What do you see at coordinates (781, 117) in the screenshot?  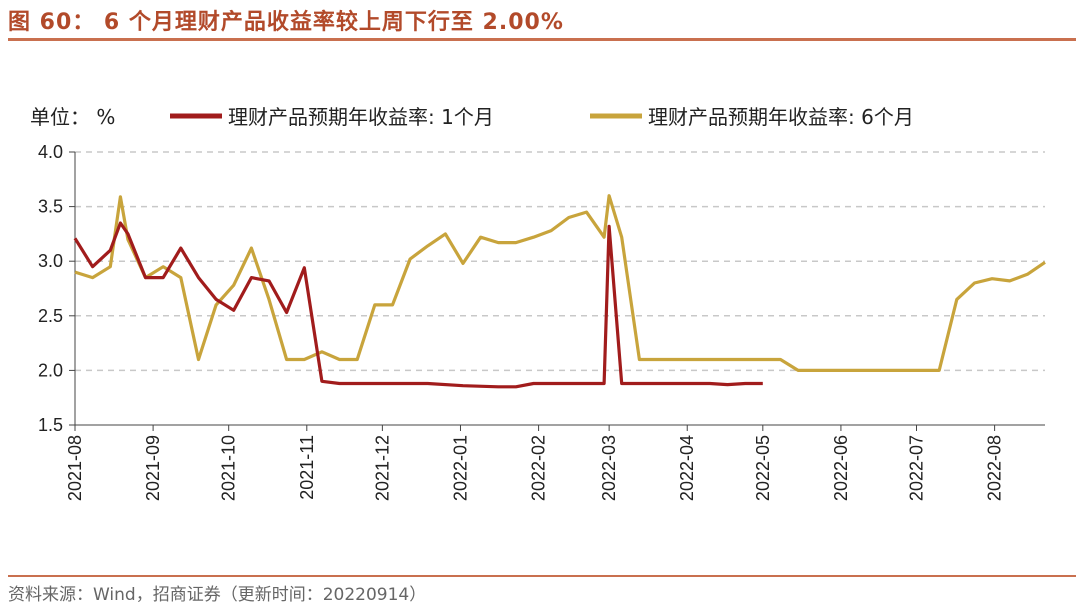 I see `legend-label-6m: 理财产品预期年收益率: 6个月` at bounding box center [781, 117].